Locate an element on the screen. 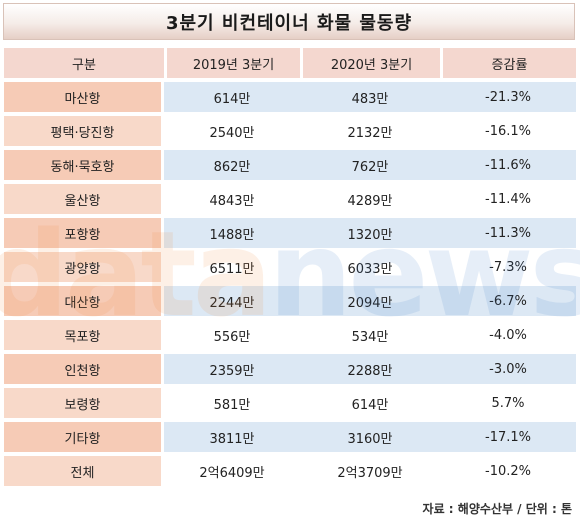 Image resolution: width=580 pixels, height=525 pixels. table-row: 보령항 581만 614만 5.7% is located at coordinates (290, 403).